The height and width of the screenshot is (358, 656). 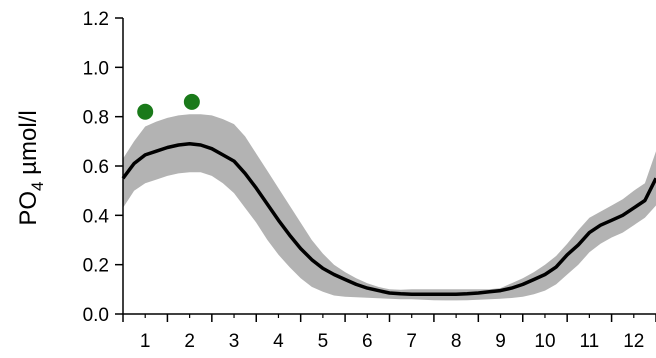 What do you see at coordinates (544, 341) in the screenshot?
I see `x-tick-label: 10` at bounding box center [544, 341].